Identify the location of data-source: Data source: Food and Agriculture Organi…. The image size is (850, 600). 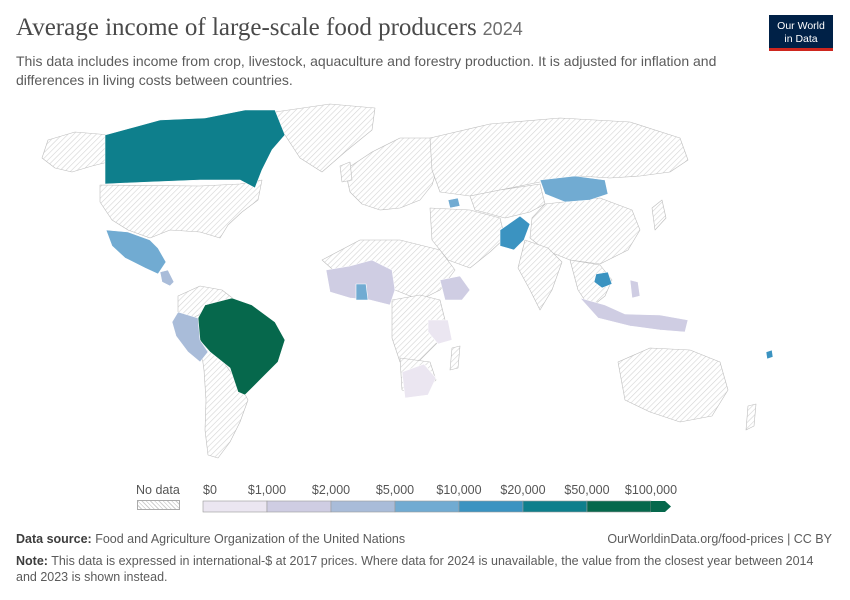
(210, 539).